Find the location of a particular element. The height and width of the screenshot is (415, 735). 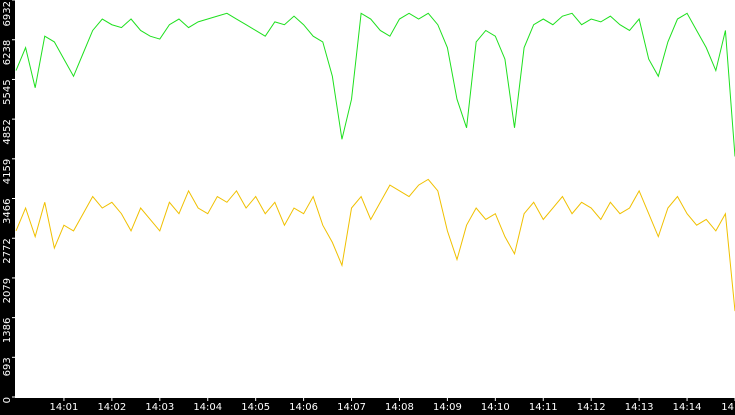

x-tick-label: 14 is located at coordinates (727, 407).